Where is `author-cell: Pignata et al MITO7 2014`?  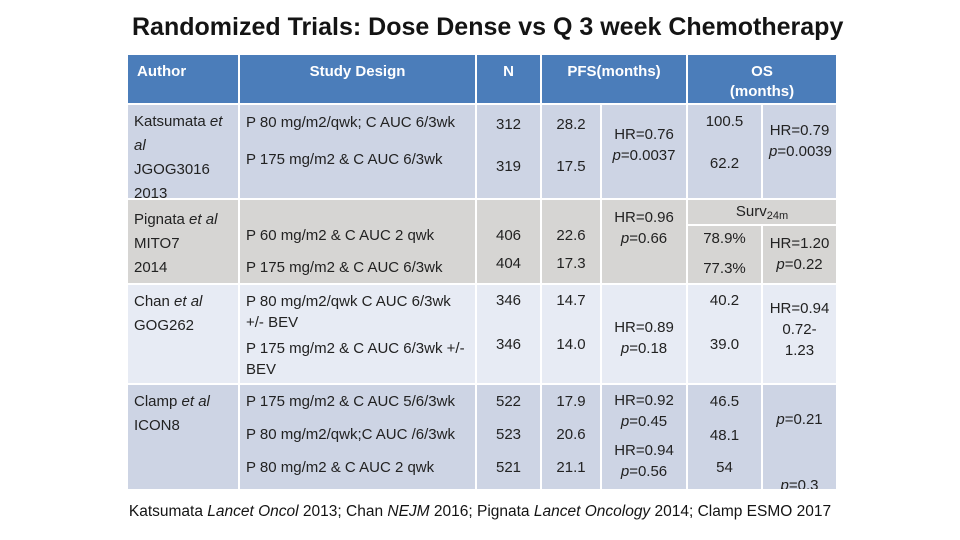 author-cell: Pignata et al MITO7 2014 is located at coordinates (183, 241).